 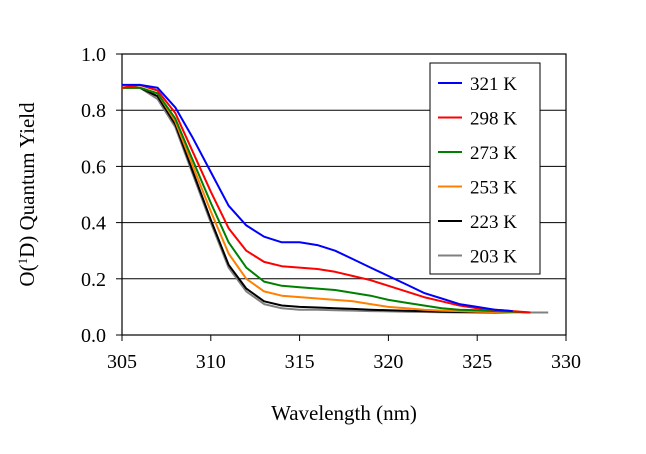 What do you see at coordinates (93, 195) in the screenshot?
I see `y-tick-labels: 0.0 0.2 0.4 0.6 0.8 1.0` at bounding box center [93, 195].